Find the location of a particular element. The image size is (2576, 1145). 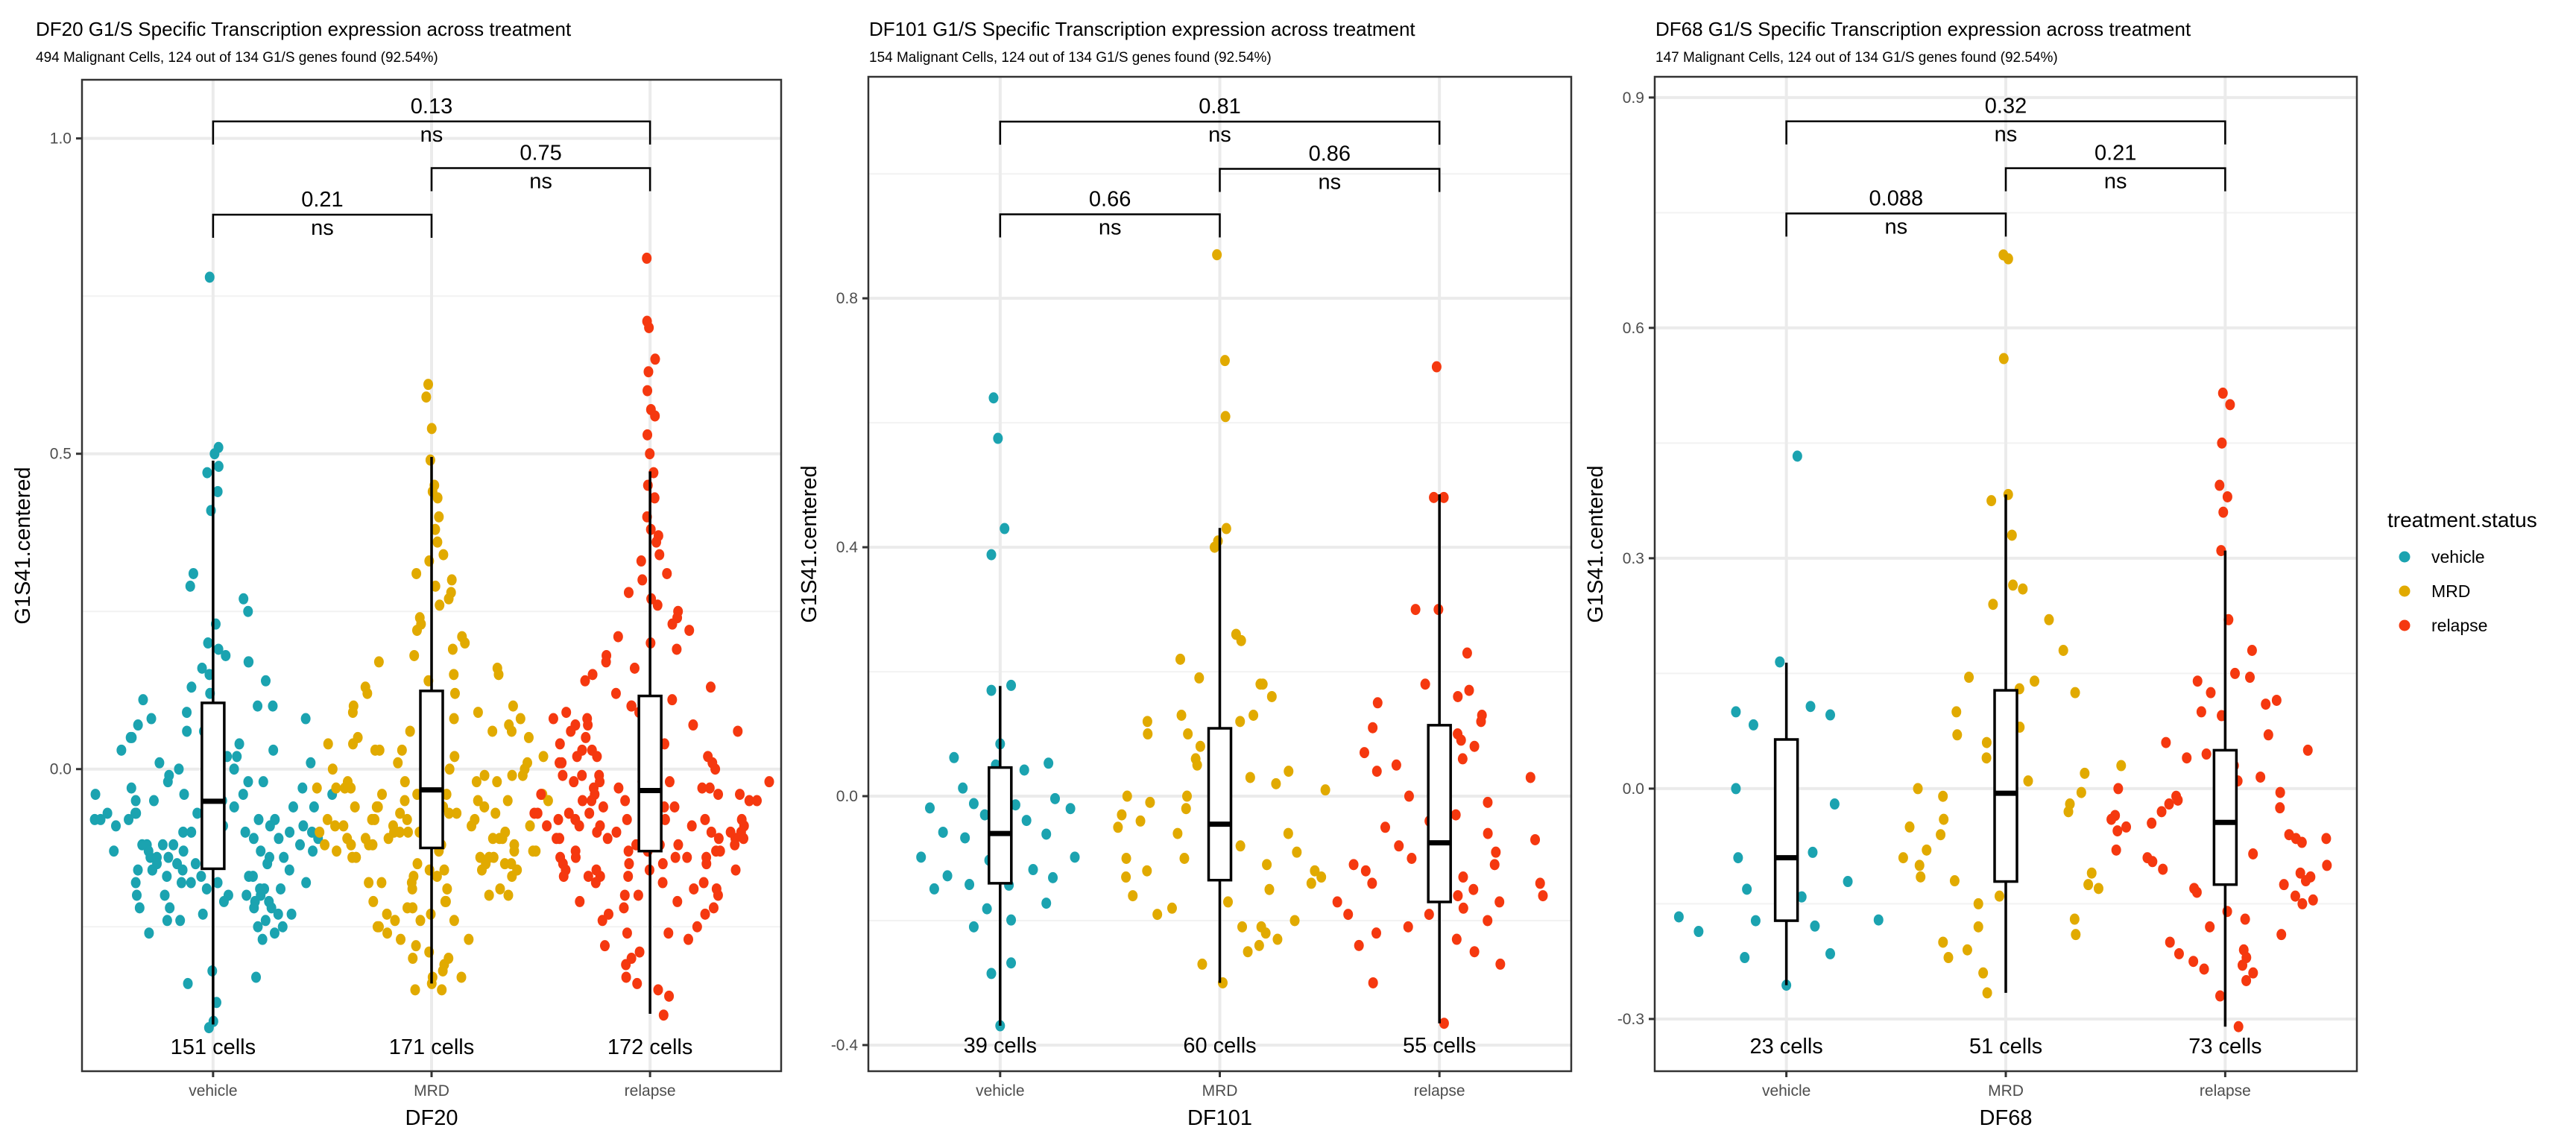

p-value-label: 0.86 is located at coordinates (1330, 154).